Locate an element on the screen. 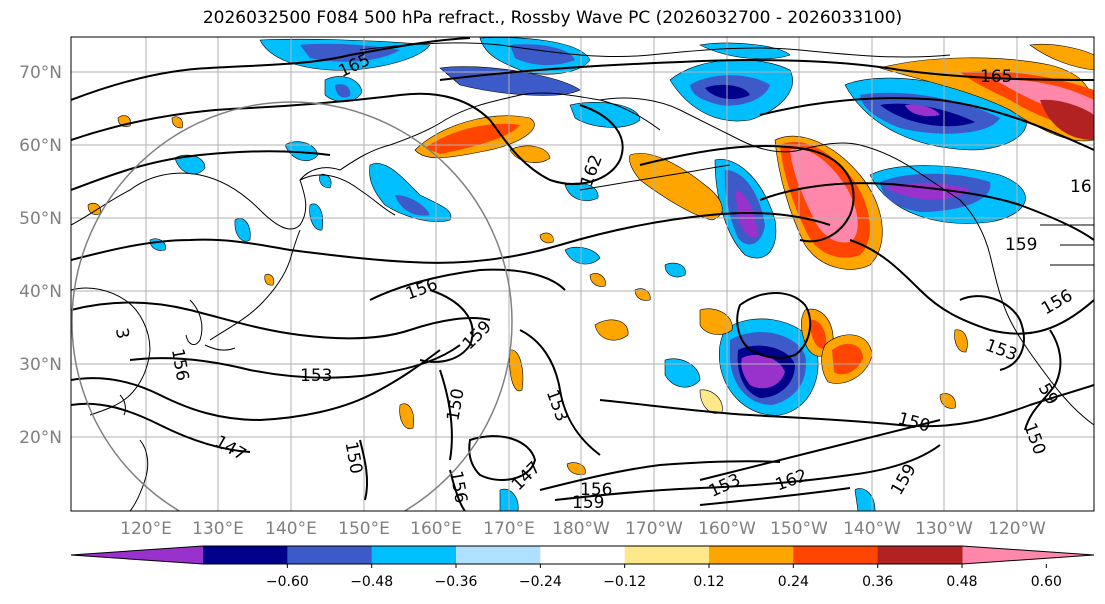 This screenshot has width=1105, height=604. contour-na-loop is located at coordinates (992, 333).